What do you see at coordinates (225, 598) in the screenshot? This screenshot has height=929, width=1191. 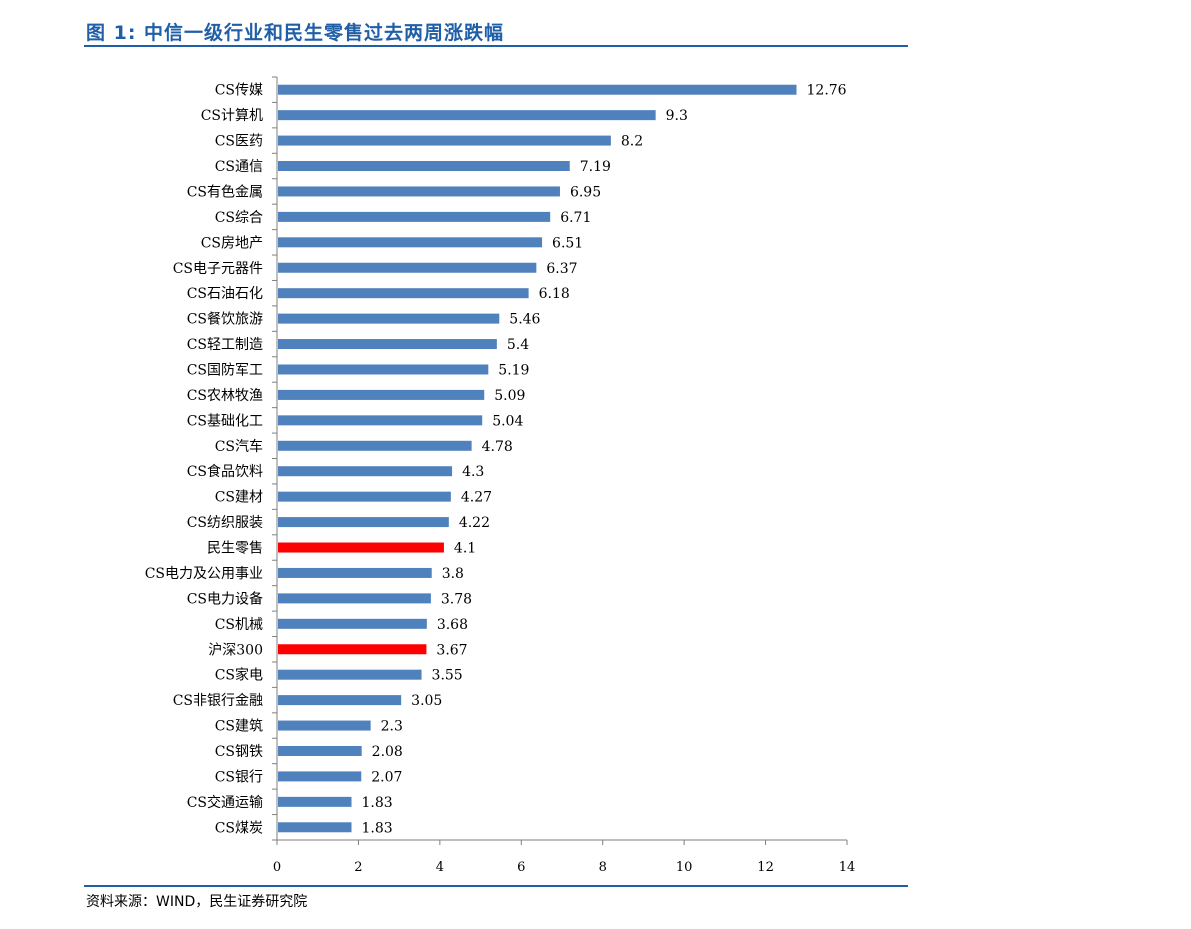 I see `category-label: CS电力设备` at bounding box center [225, 598].